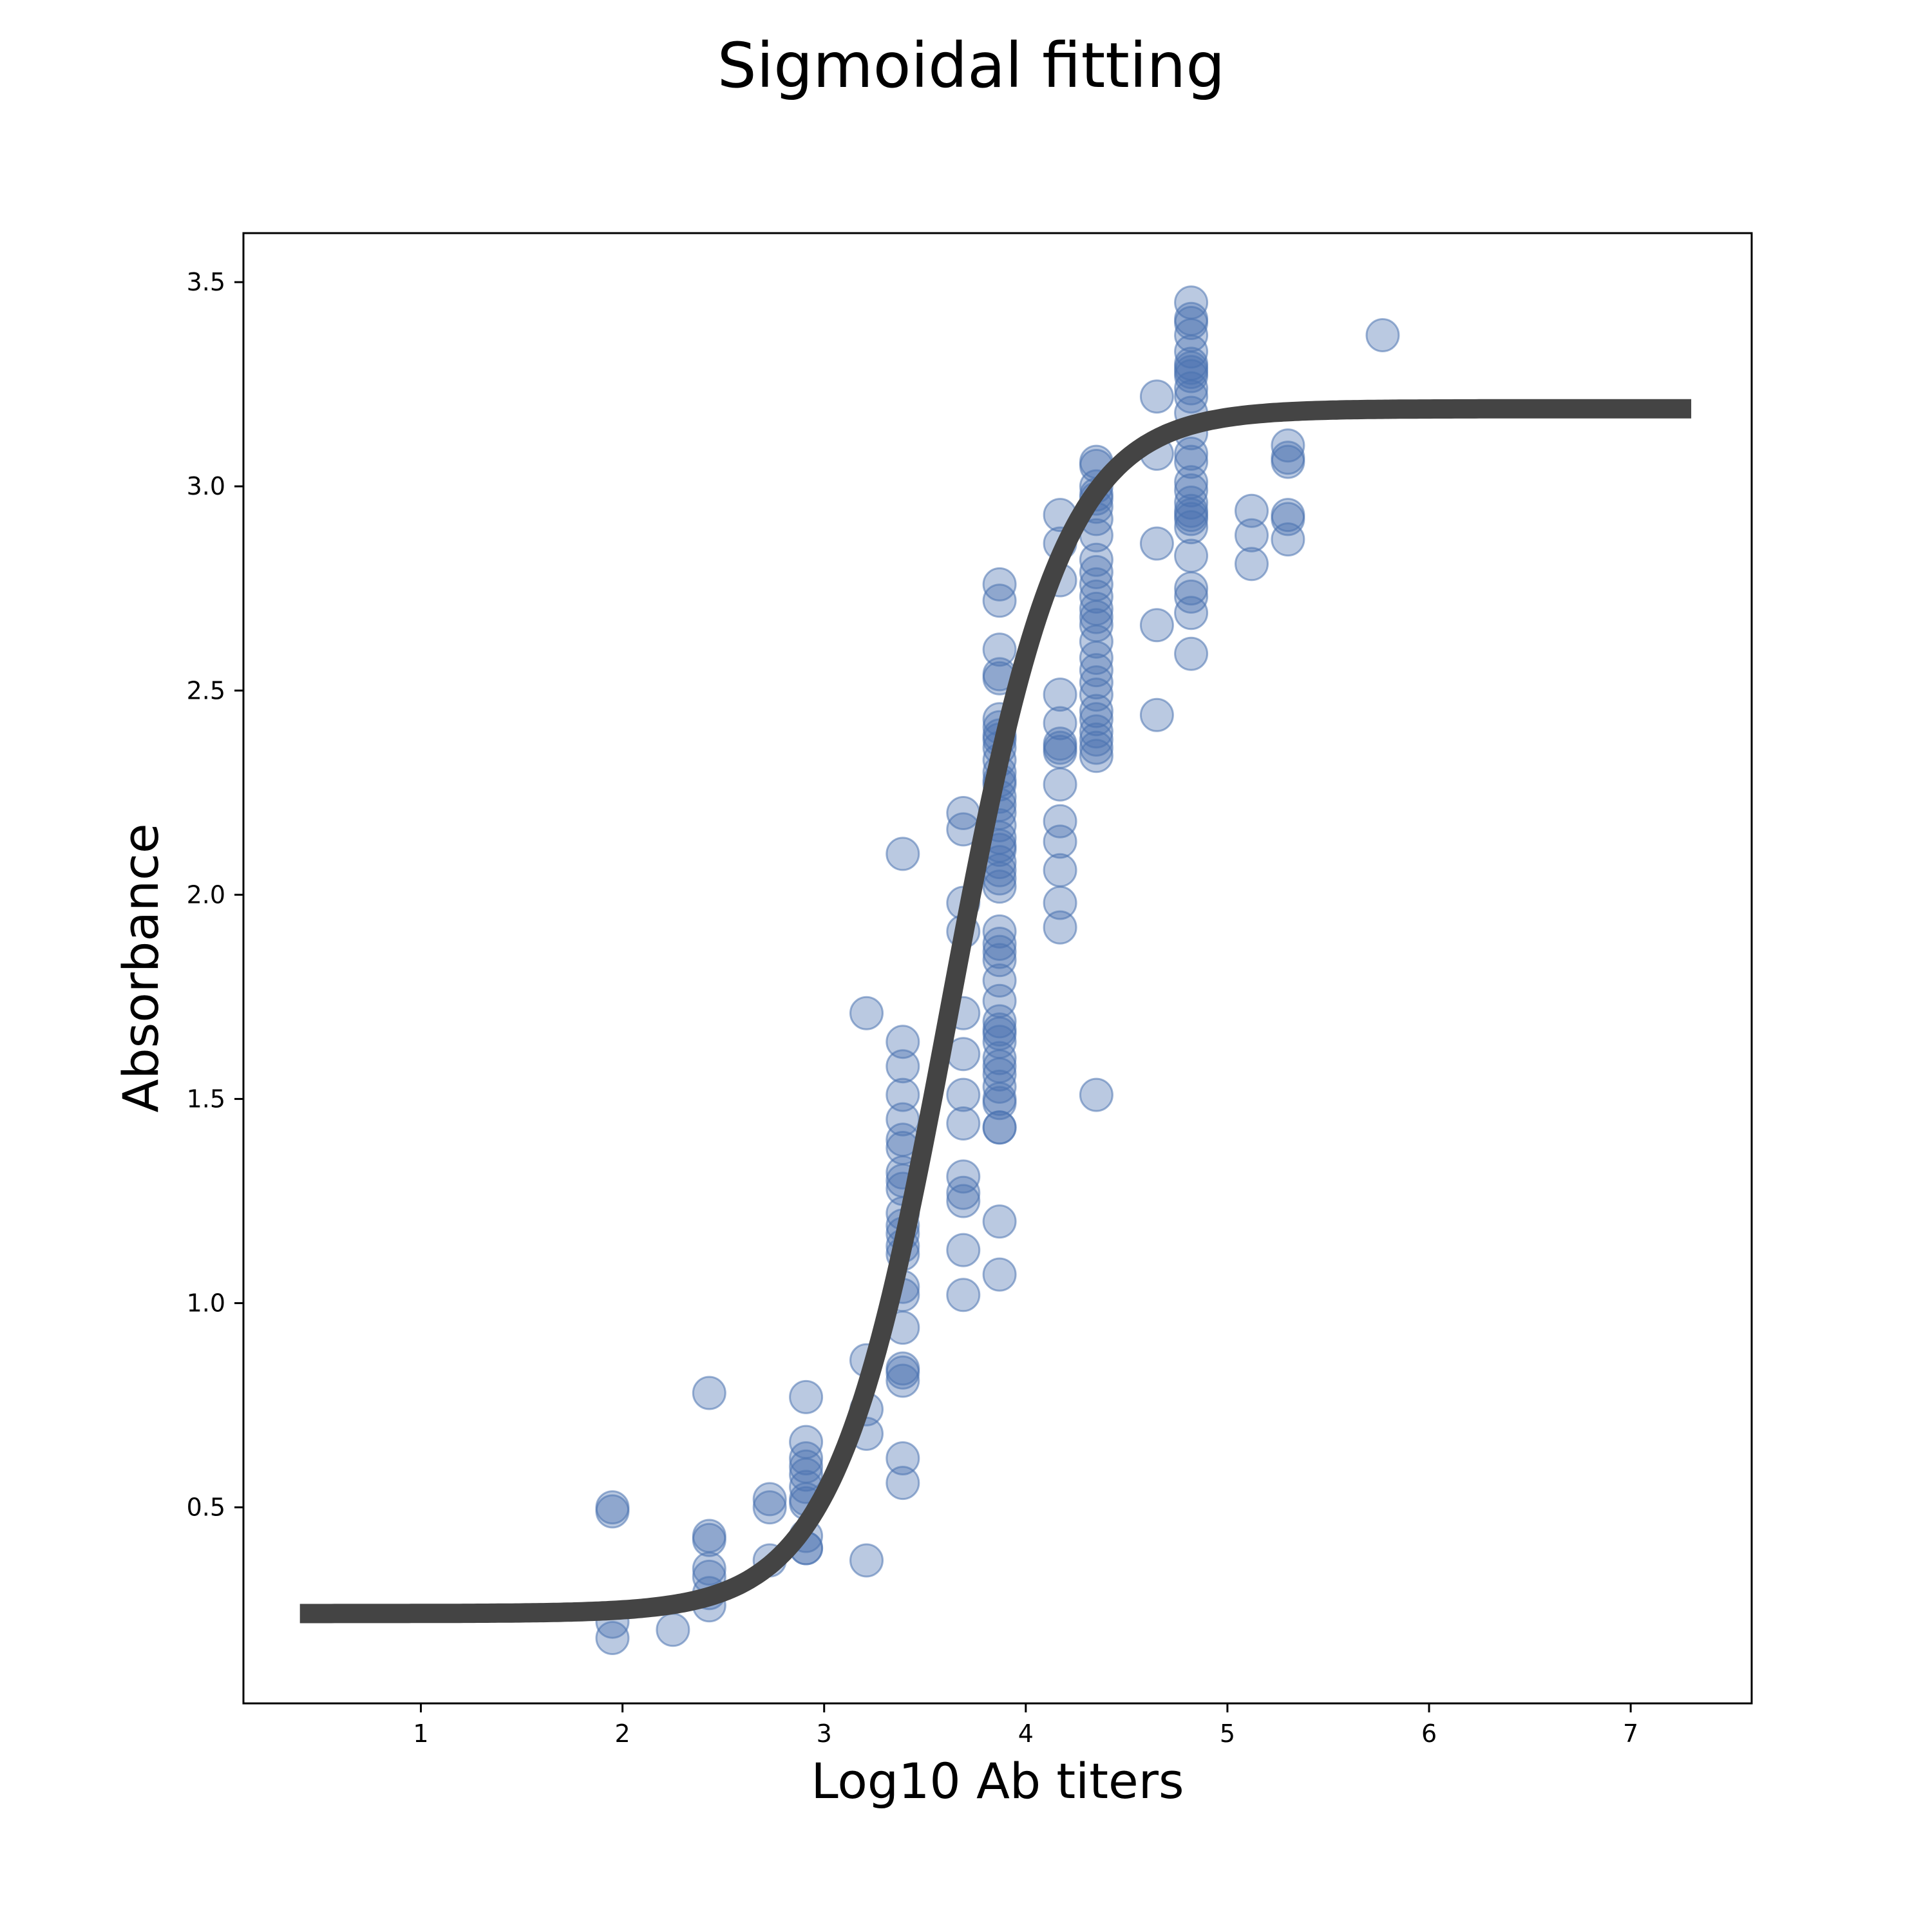 This screenshot has width=1932, height=1932. Describe the element at coordinates (622, 1733) in the screenshot. I see `x-tick-label: 2` at that location.